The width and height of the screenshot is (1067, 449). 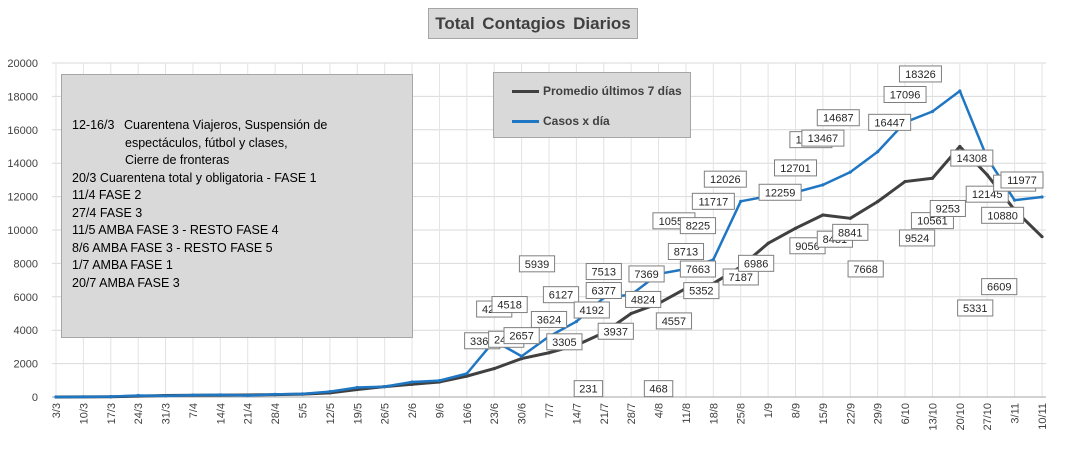 I want to click on data-label: 6986, so click(x=756, y=263).